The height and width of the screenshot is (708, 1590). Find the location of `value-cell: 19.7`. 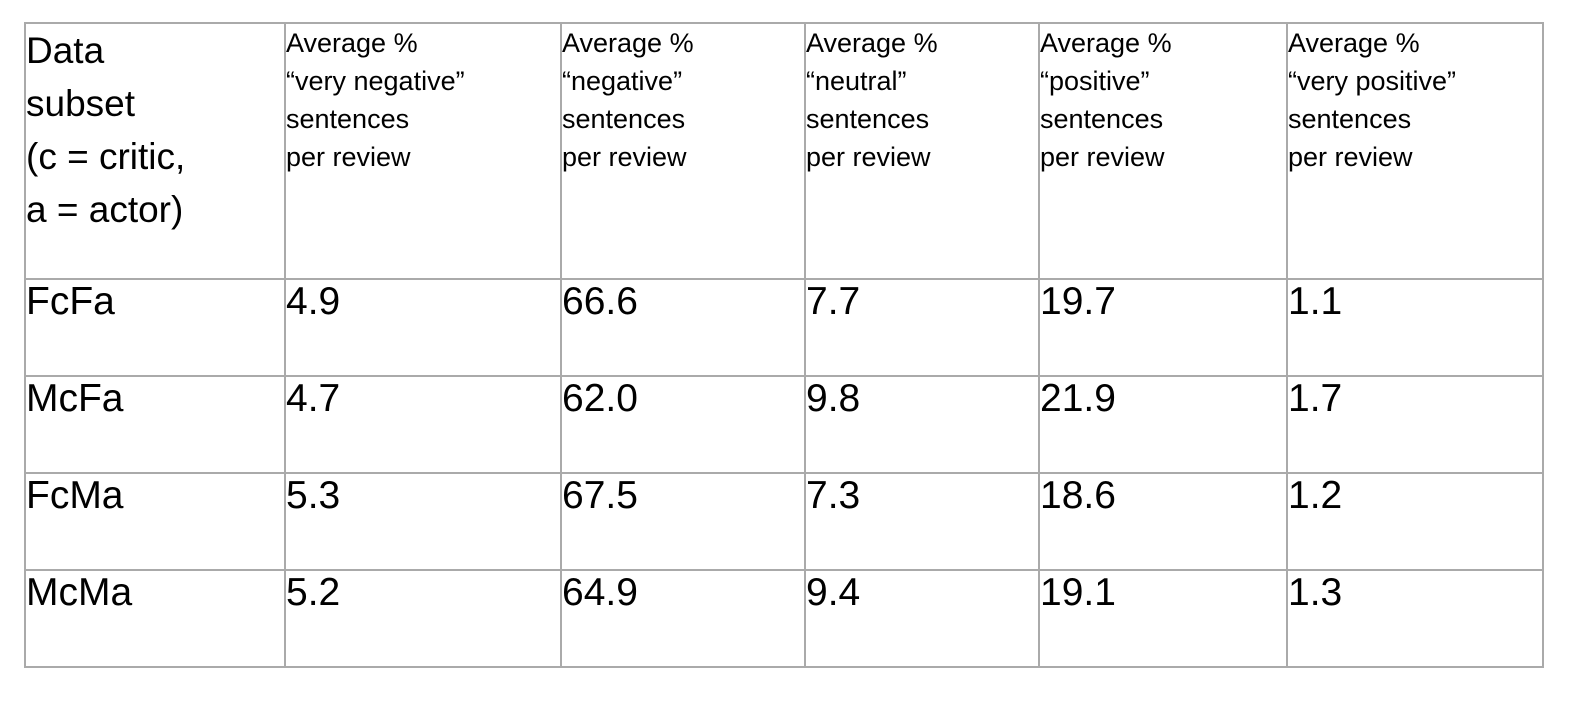

value-cell: 19.7 is located at coordinates (1163, 327).